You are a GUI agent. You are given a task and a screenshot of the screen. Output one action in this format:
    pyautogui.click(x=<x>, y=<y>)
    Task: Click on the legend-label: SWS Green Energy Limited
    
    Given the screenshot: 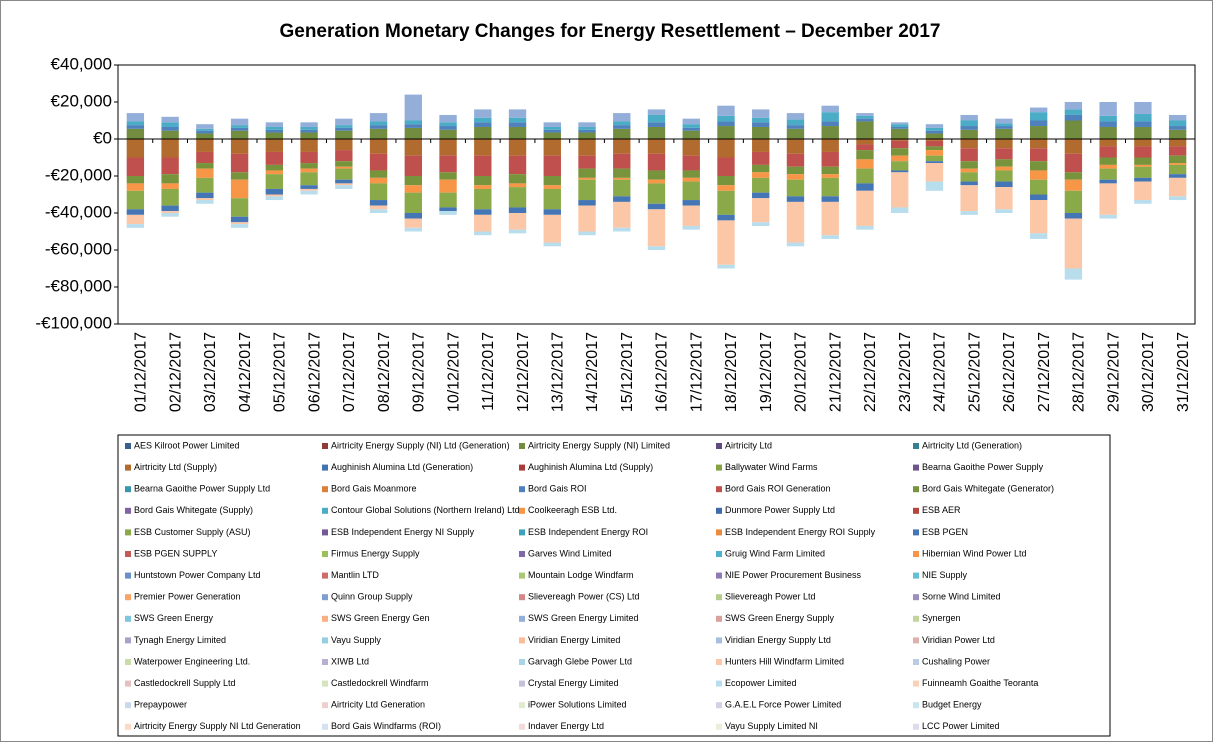 What is the action you would take?
    pyautogui.click(x=583, y=618)
    